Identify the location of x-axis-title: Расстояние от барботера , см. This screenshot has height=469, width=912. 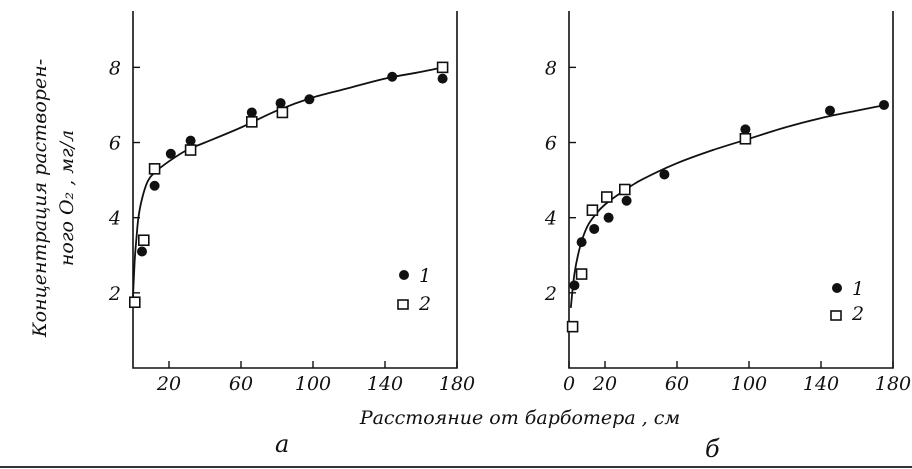
(519, 418).